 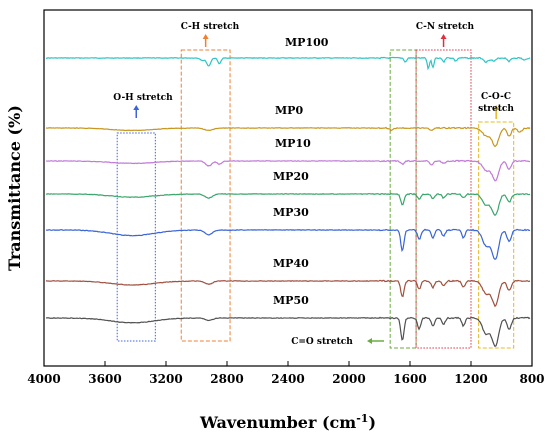 I want to click on annotation-label: C-H stretch, so click(x=210, y=27).